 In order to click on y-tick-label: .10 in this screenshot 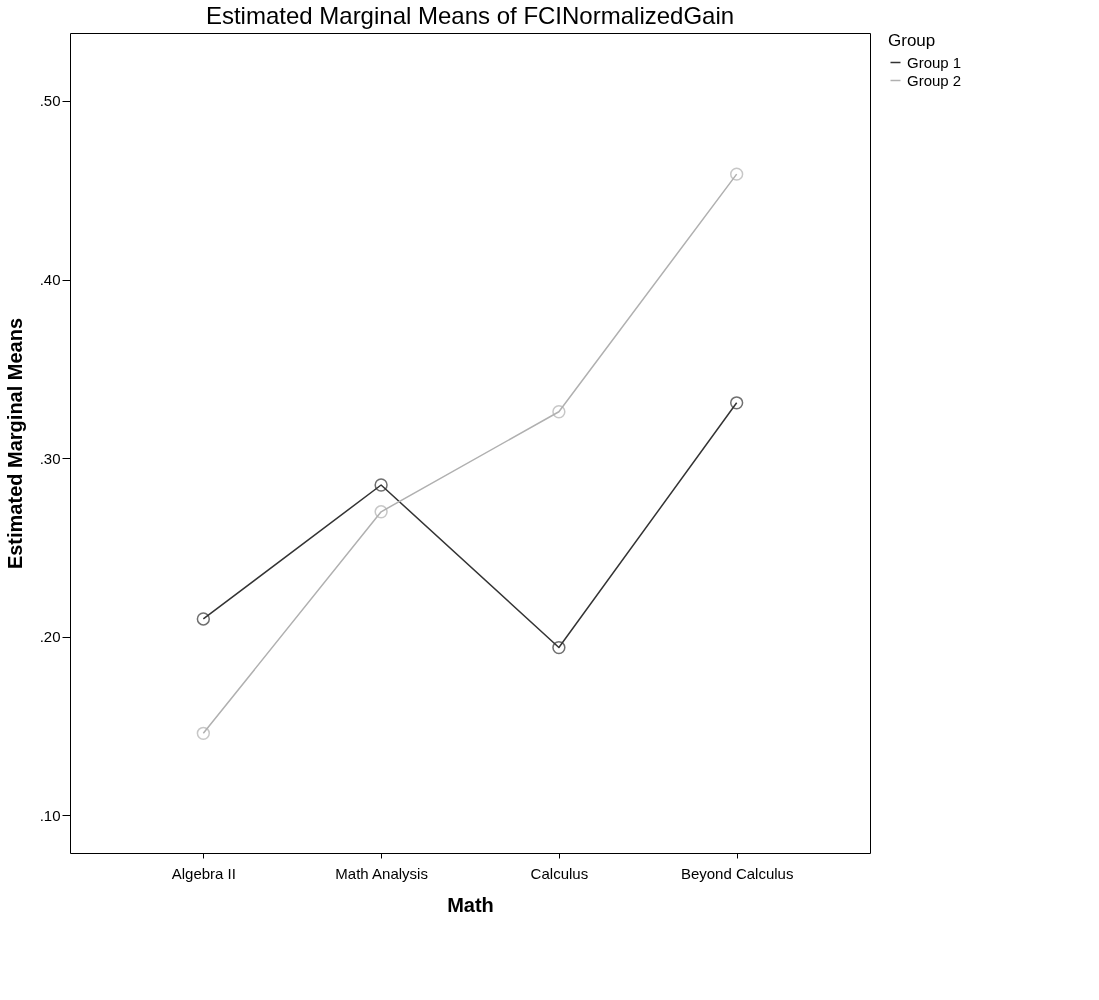, I will do `click(50, 815)`.